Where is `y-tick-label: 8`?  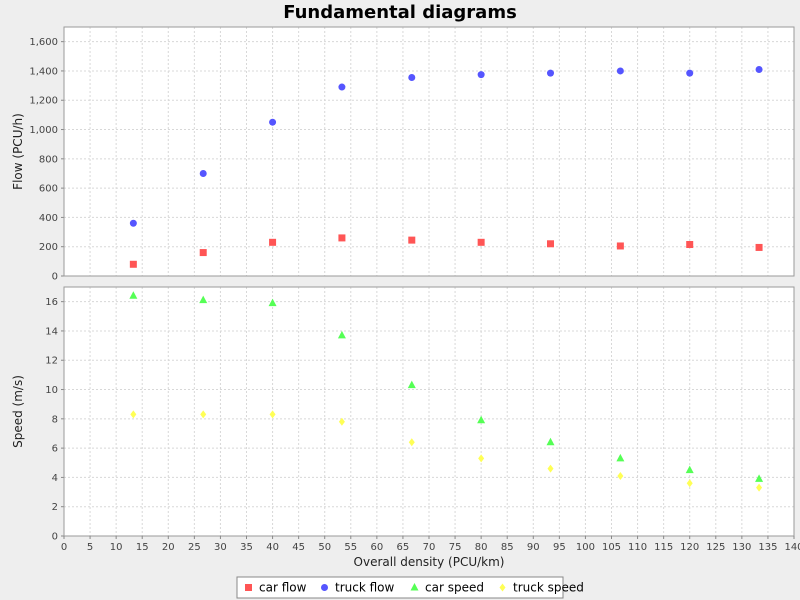 y-tick-label: 8 is located at coordinates (55, 419).